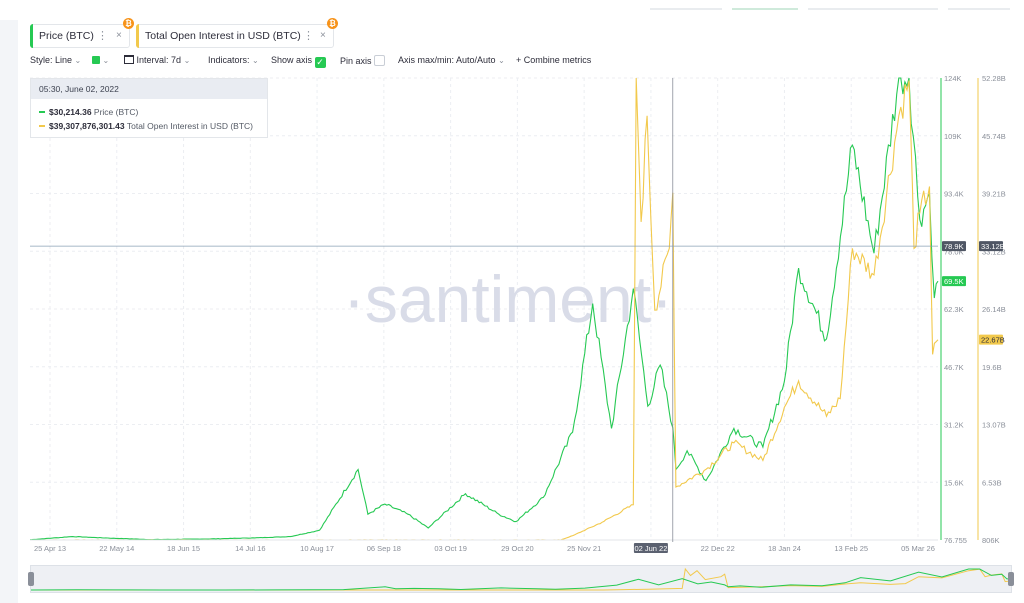  I want to click on right-axis-tick: 45.74B, so click(994, 136).